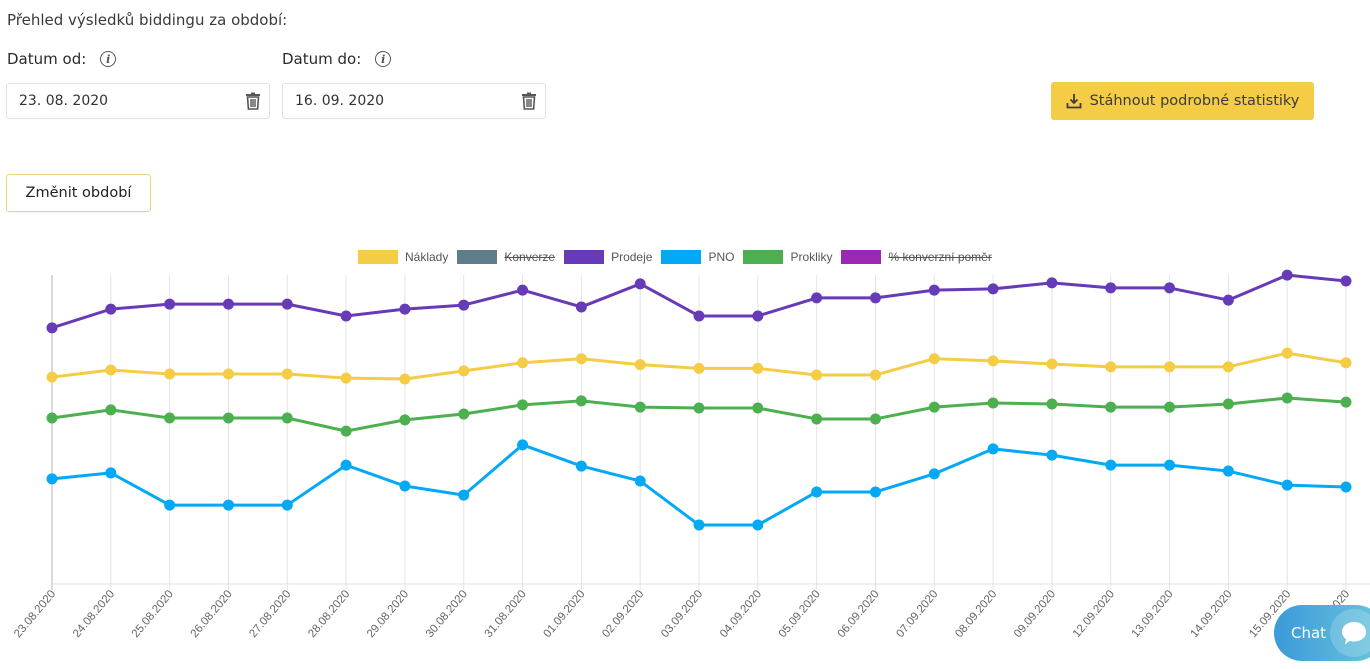  I want to click on legend-item: Prokliky, so click(787, 257).